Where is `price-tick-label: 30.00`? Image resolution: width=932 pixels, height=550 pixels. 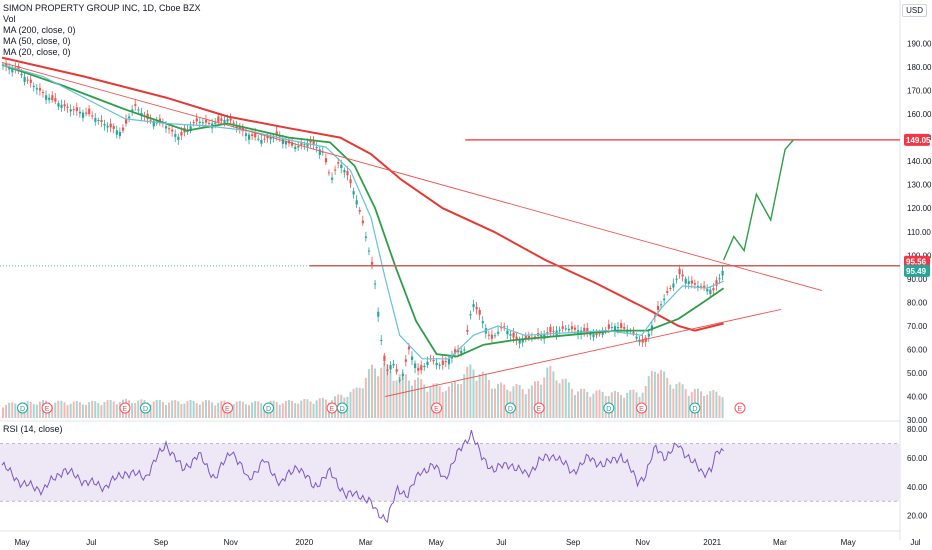
price-tick-label: 30.00 is located at coordinates (917, 420).